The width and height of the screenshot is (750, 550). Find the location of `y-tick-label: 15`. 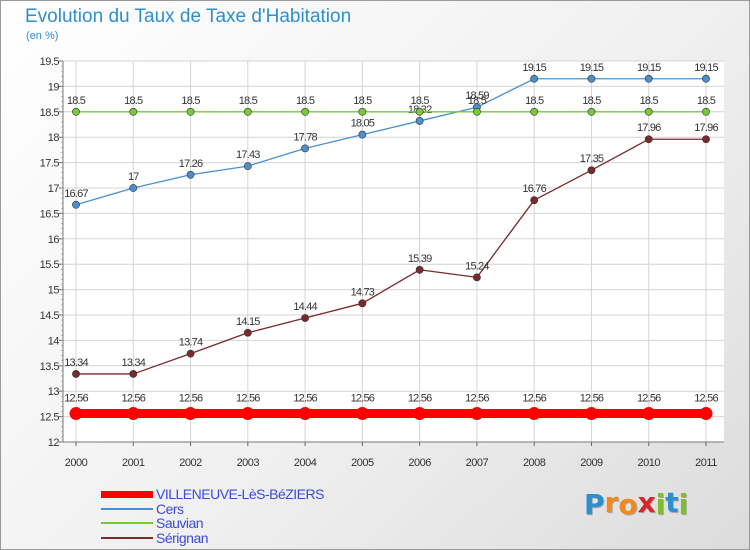

y-tick-label: 15 is located at coordinates (54, 291).